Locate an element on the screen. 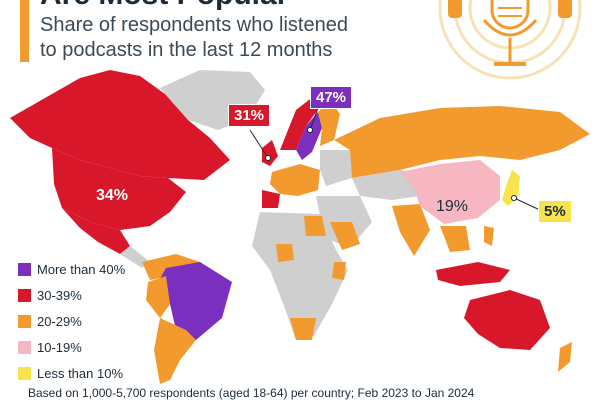 The image size is (600, 400). peru-bolivia is located at coordinates (158, 297).